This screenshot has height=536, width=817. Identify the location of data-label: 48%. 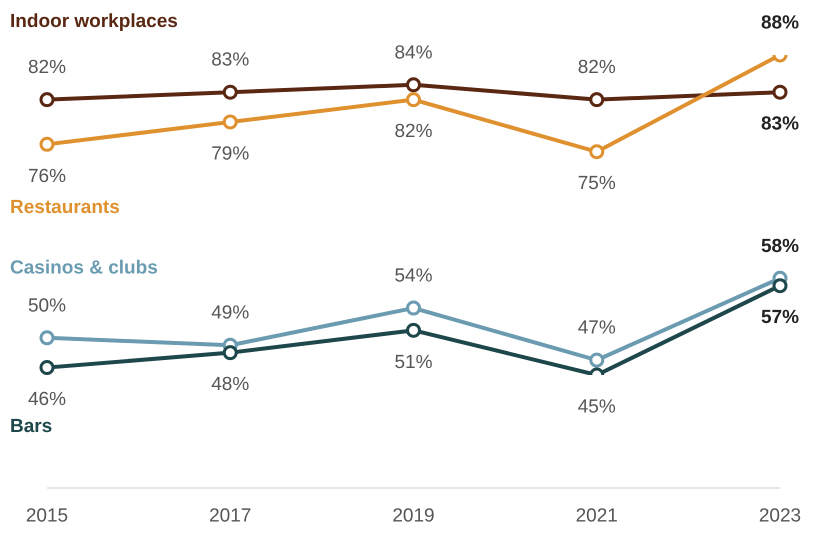
(230, 385).